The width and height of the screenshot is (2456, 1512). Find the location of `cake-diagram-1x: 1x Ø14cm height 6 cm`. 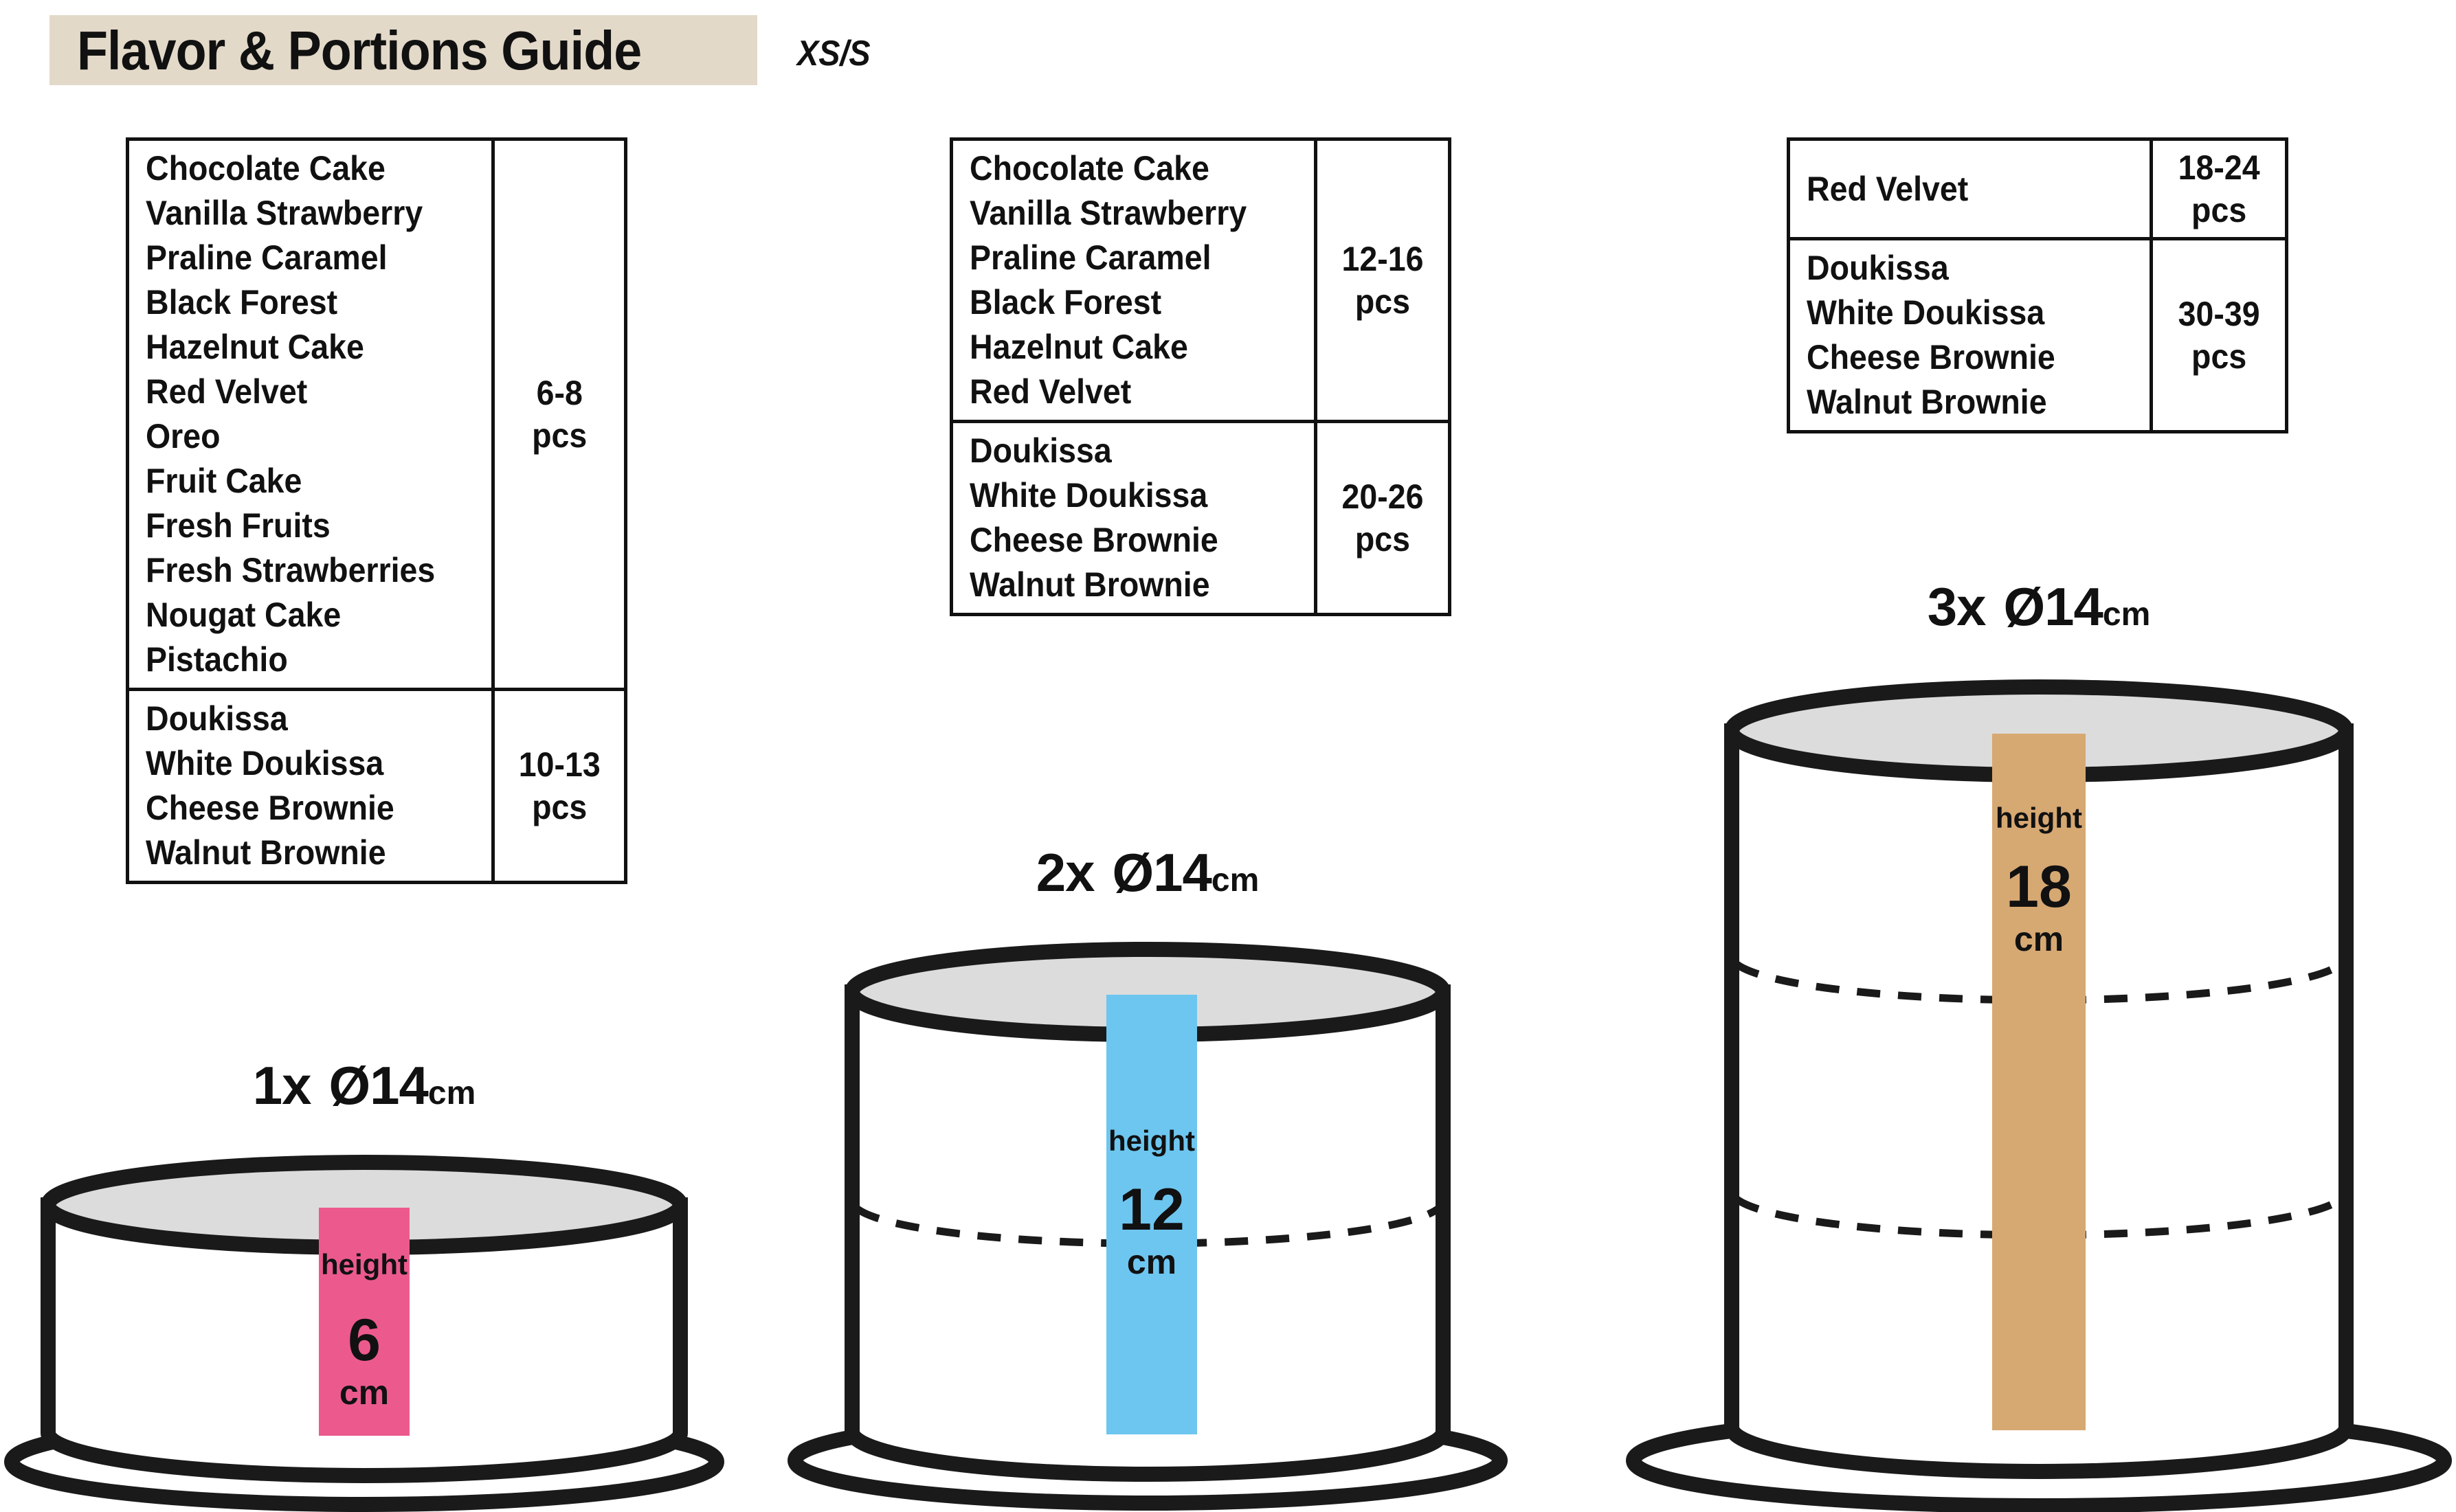

cake-diagram-1x: 1x Ø14cm height 6 cm is located at coordinates (364, 1283).